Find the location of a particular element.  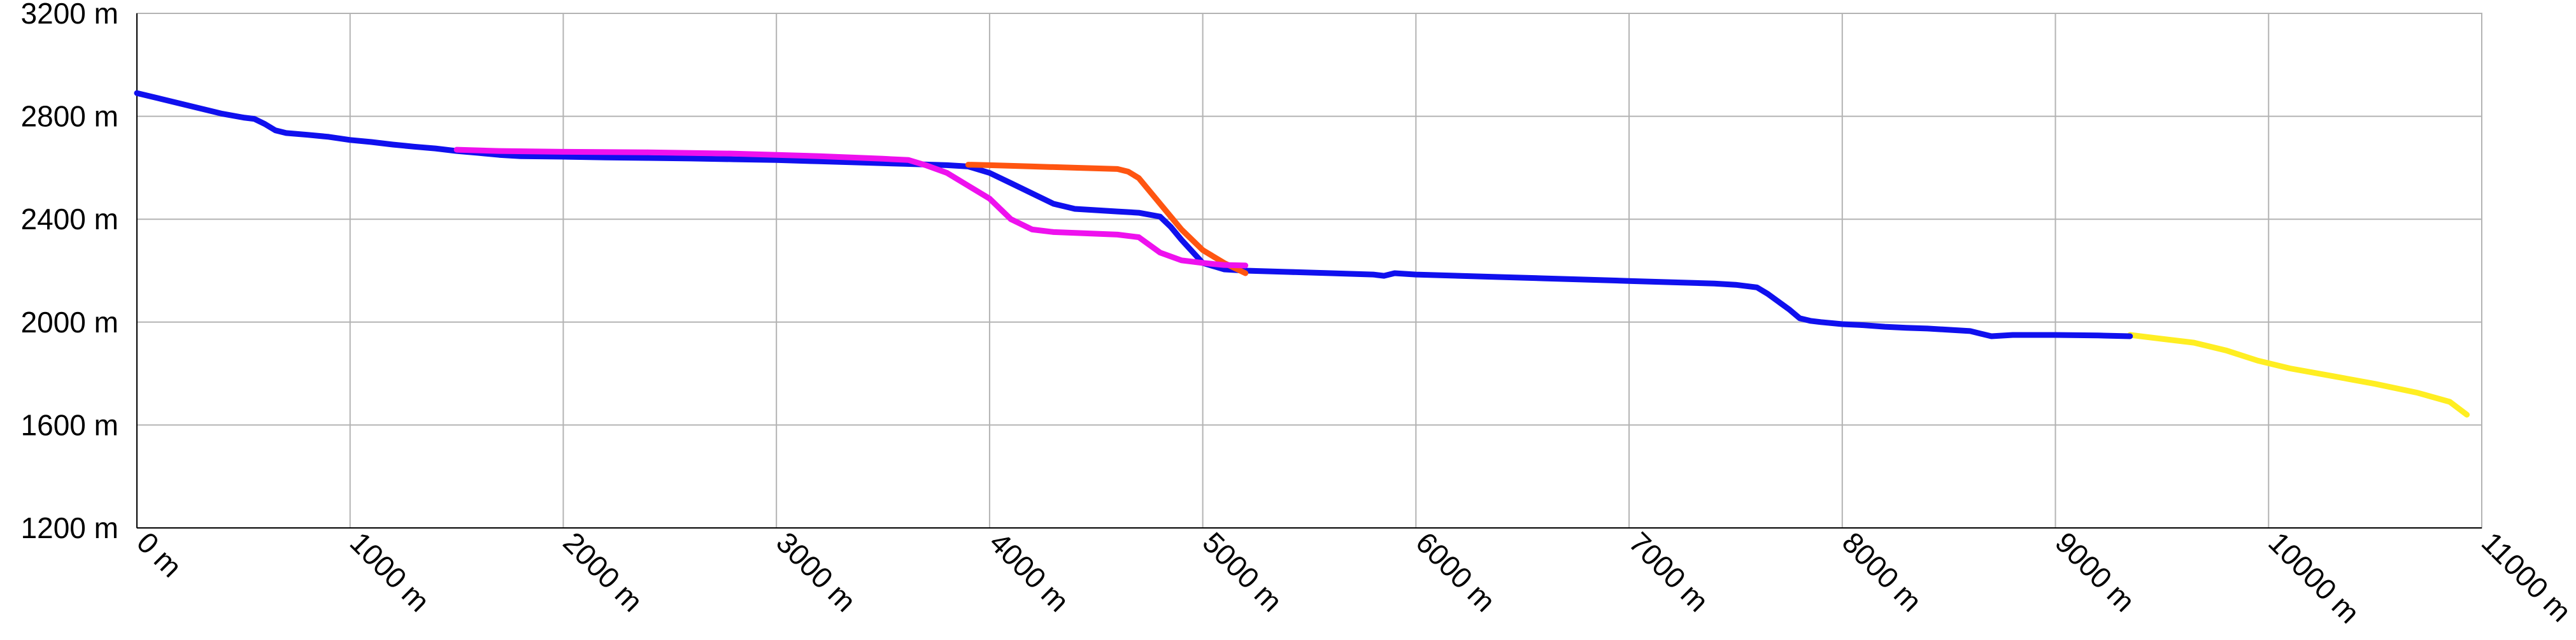

y-tick-label-1600: 1600 m is located at coordinates (70, 424).